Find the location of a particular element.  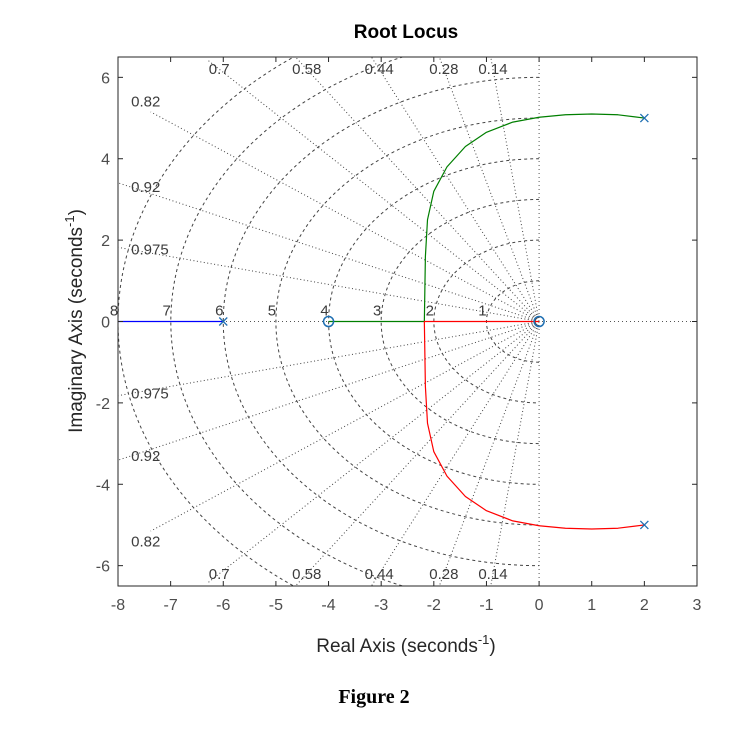

x-tick-label: -6 is located at coordinates (223, 605).